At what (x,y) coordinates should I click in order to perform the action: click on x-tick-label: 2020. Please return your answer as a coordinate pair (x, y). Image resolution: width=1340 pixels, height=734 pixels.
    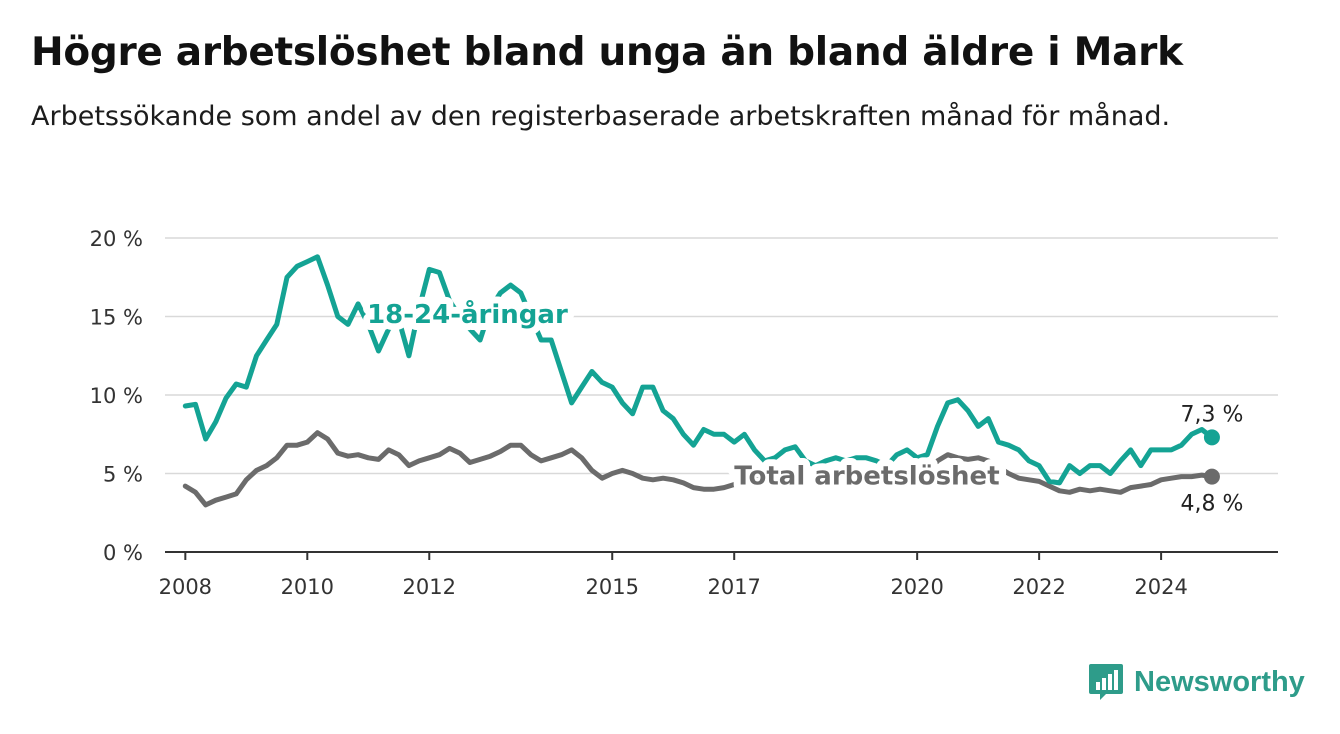
    Looking at the image, I should click on (916, 587).